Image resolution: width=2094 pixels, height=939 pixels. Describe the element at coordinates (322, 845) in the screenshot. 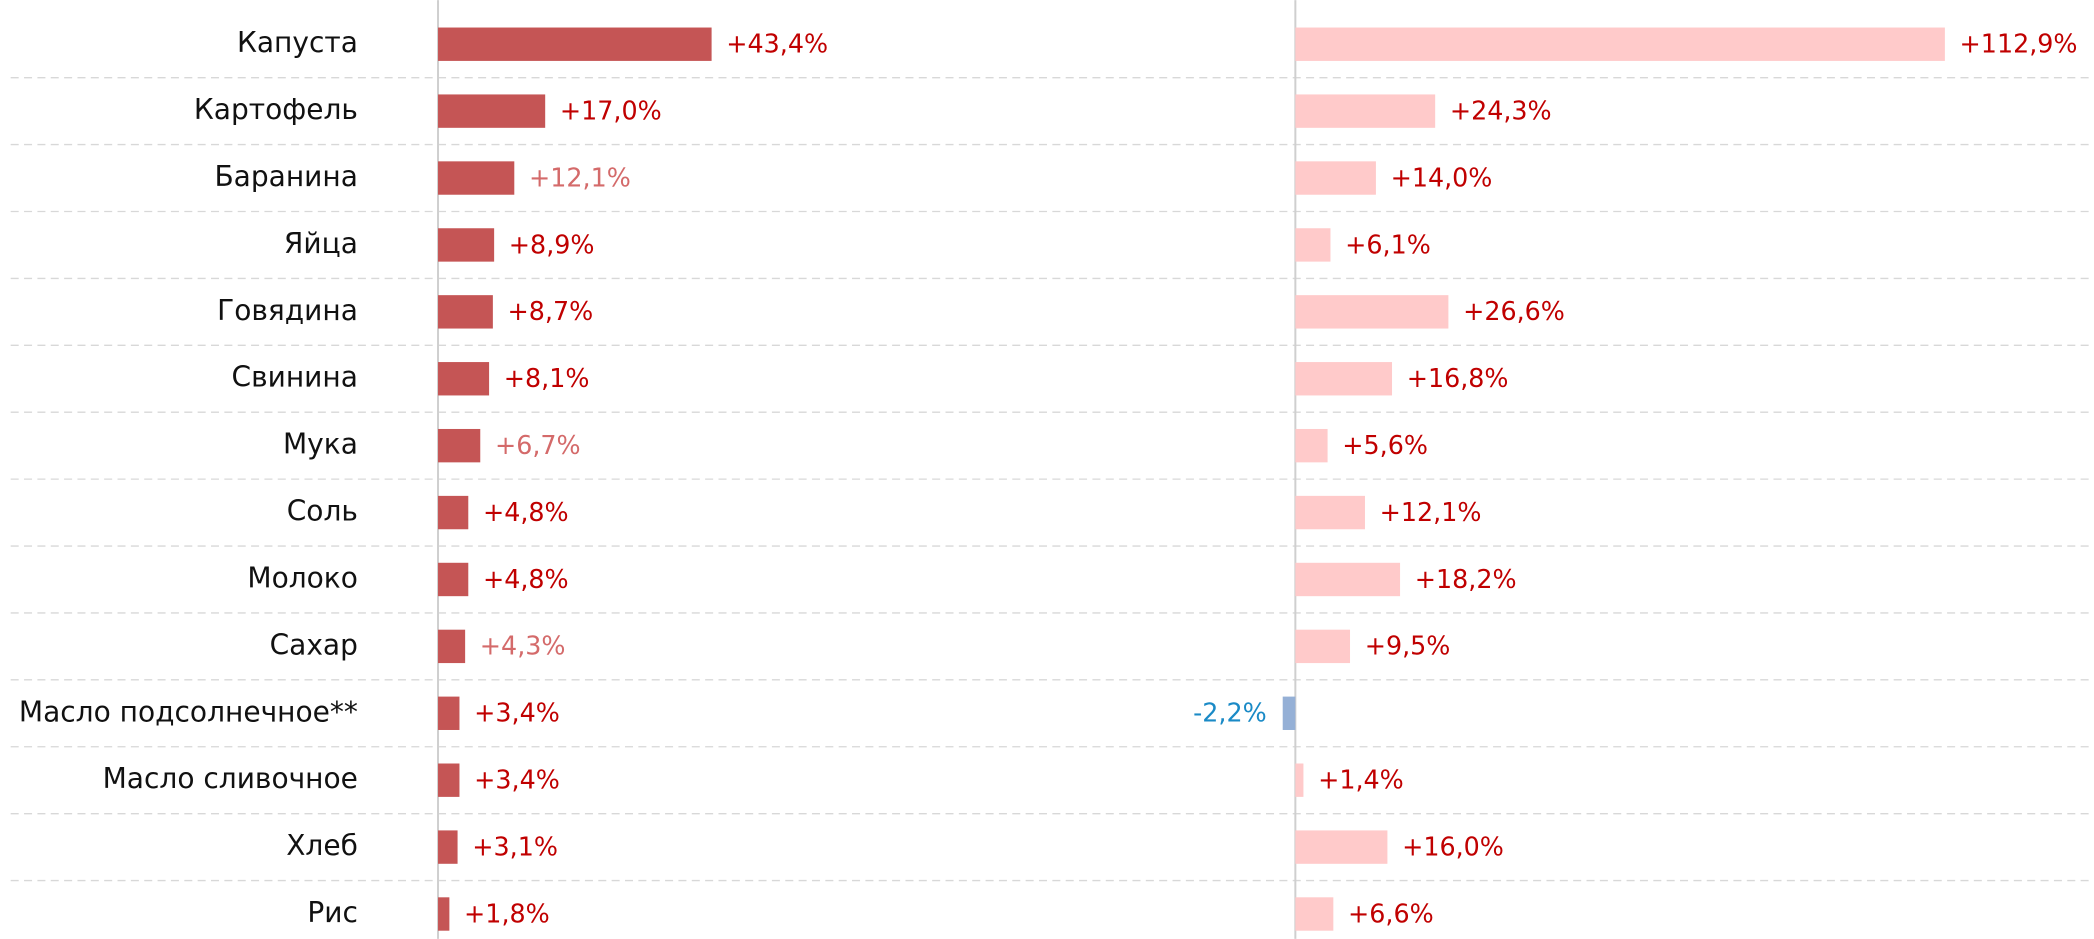

I see `category-label: Хлеб` at that location.